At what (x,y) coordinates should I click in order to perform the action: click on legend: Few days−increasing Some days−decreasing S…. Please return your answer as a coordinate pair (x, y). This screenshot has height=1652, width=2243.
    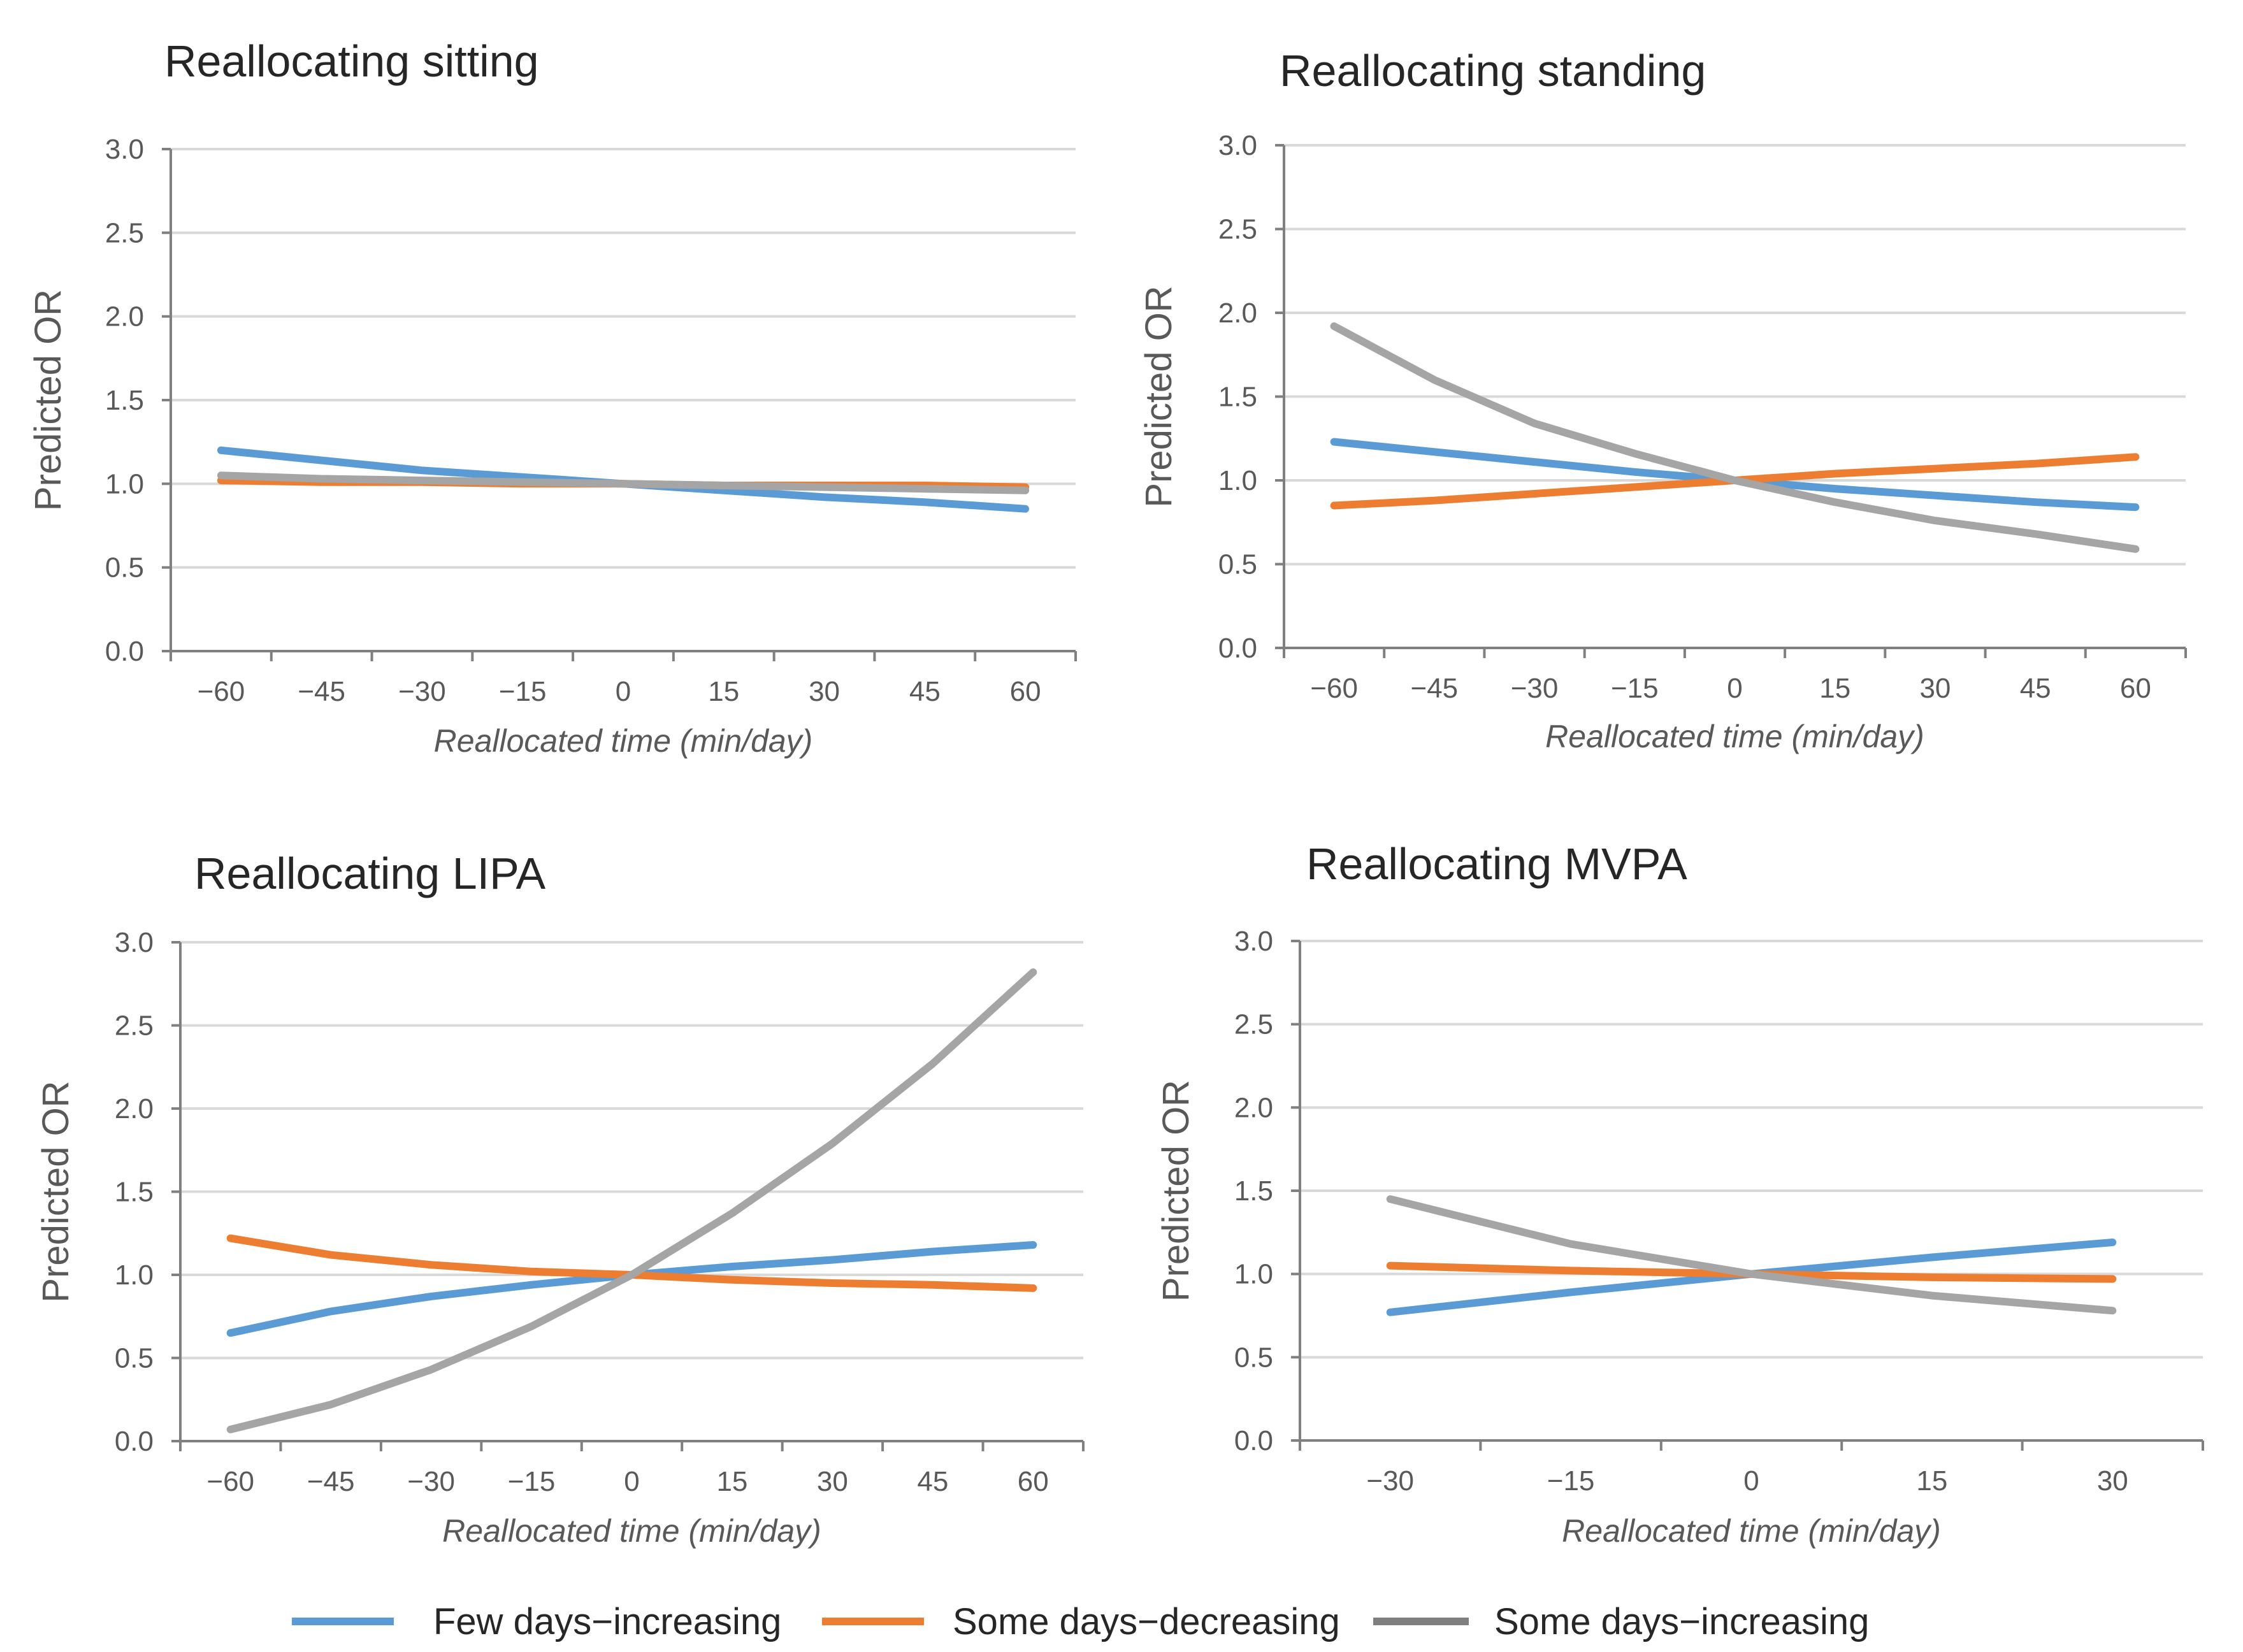
    Looking at the image, I should click on (1080, 1621).